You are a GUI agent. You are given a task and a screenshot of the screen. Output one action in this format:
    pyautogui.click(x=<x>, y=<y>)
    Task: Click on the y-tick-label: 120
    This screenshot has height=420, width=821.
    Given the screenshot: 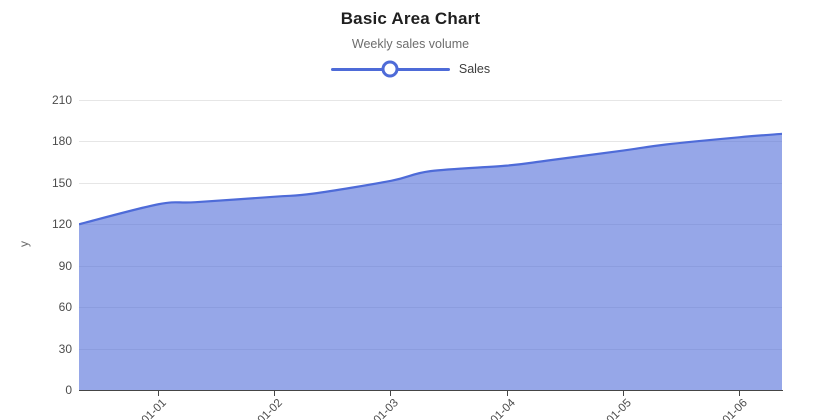 What is the action you would take?
    pyautogui.click(x=61, y=224)
    